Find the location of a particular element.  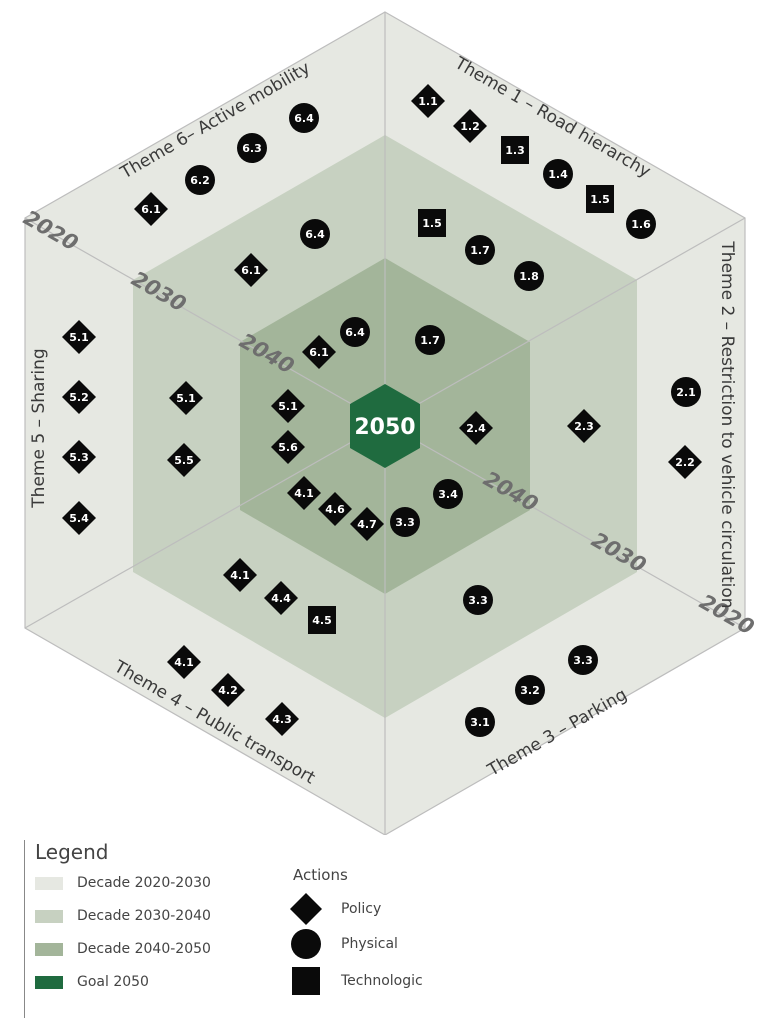

action-marker-1-4: 1.4 is located at coordinates (558, 174).